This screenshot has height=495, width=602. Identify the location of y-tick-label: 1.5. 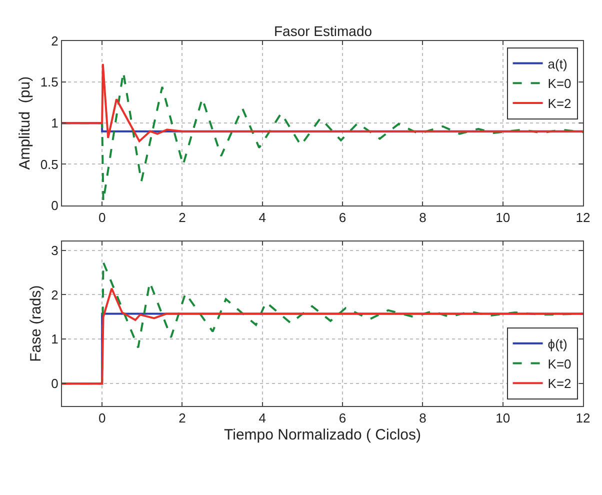
(49, 82).